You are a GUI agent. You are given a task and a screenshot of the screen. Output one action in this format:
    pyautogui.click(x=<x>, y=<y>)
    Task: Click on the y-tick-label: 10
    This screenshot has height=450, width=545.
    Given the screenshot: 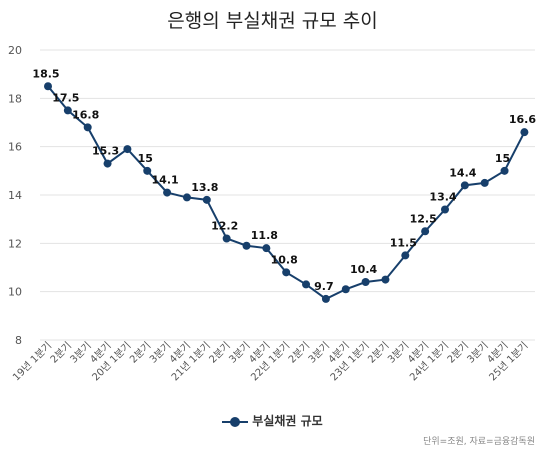 What is the action you would take?
    pyautogui.click(x=15, y=292)
    